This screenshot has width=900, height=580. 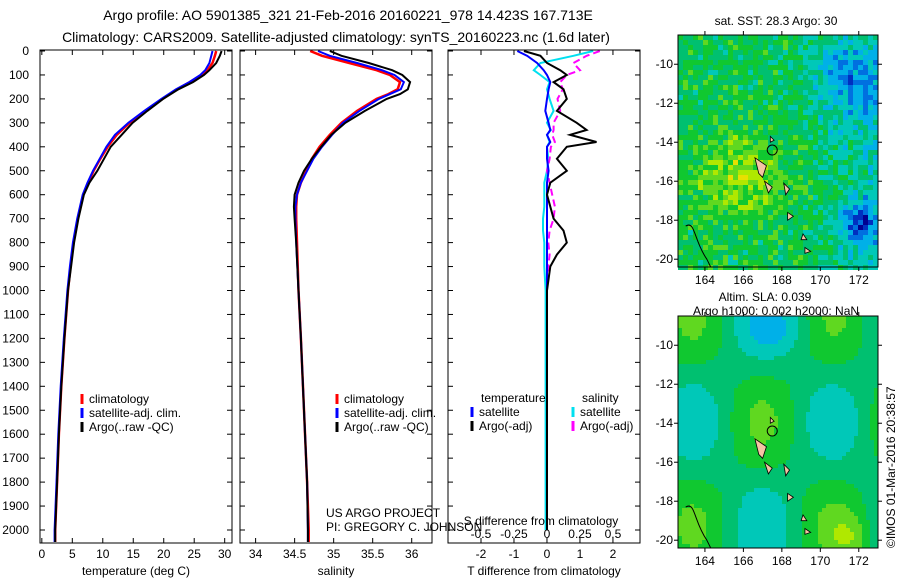 What do you see at coordinates (665, 181) in the screenshot?
I see `map-y-tick-label: -16` at bounding box center [665, 181].